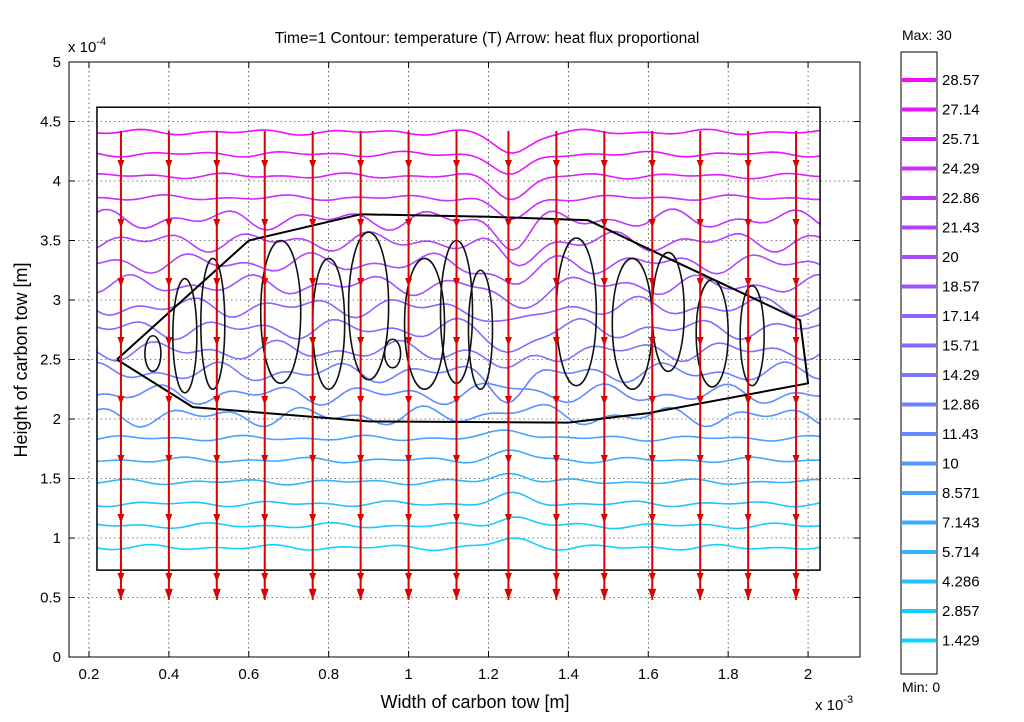  I want to click on colorbar-label: 15.71, so click(961, 346).